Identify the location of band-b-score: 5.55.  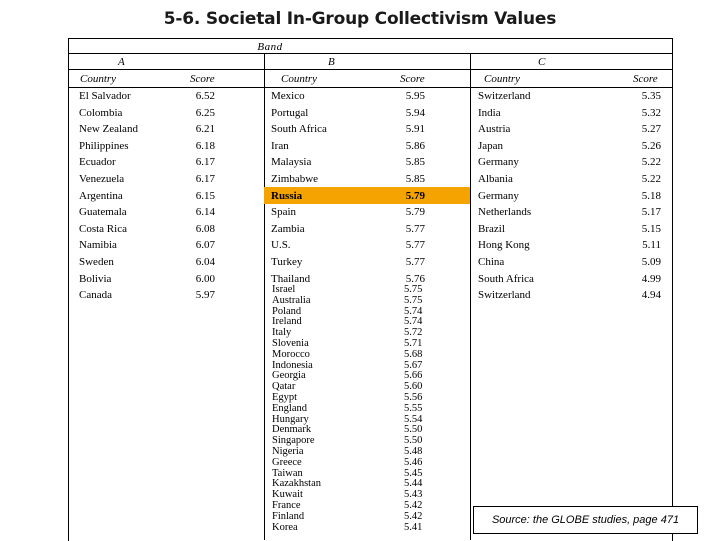
(413, 408).